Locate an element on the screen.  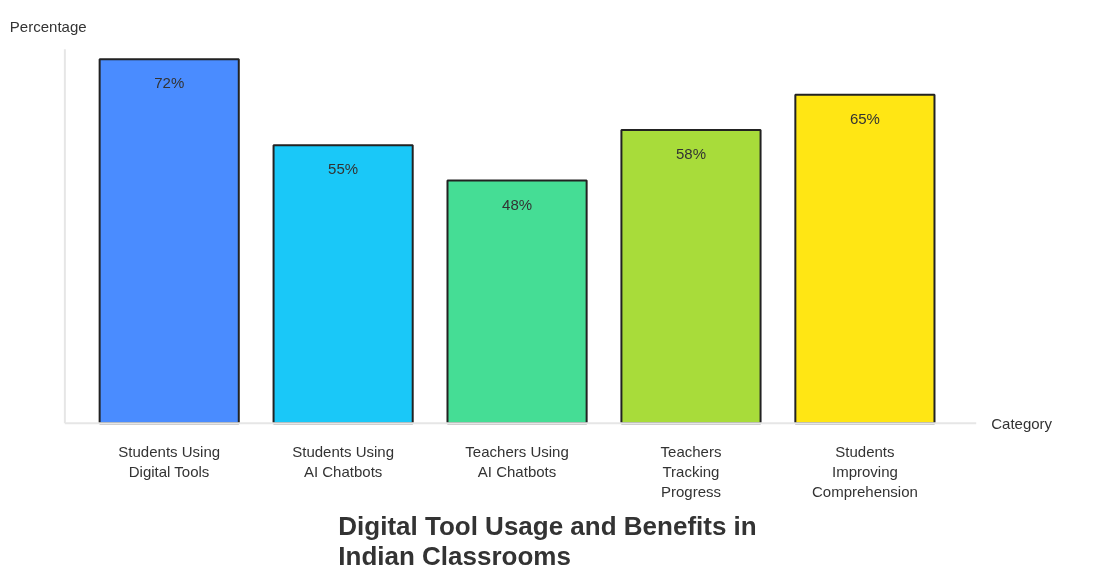
text: Digital Tool Usage and Benefits in Indian Classrooms is located at coordinates (547, 540).